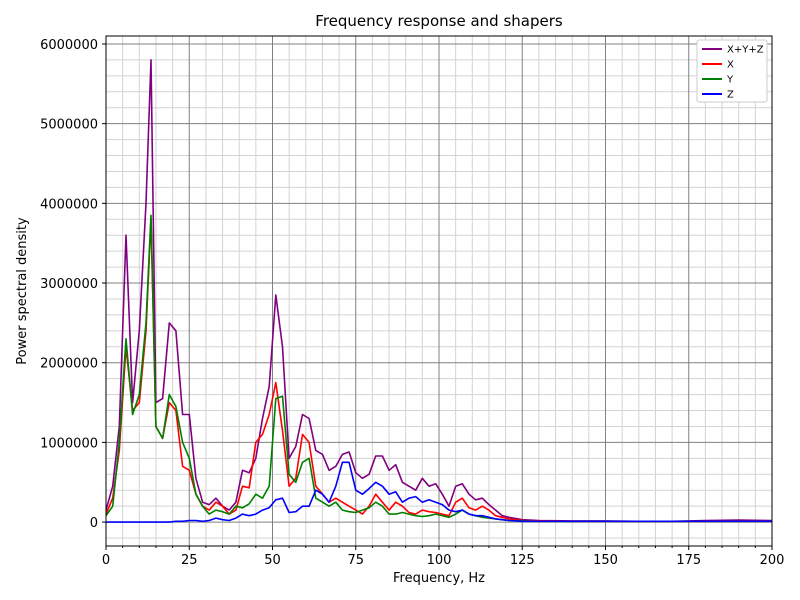 This screenshot has width=800, height=600. I want to click on x-tick-label: 200, so click(772, 560).